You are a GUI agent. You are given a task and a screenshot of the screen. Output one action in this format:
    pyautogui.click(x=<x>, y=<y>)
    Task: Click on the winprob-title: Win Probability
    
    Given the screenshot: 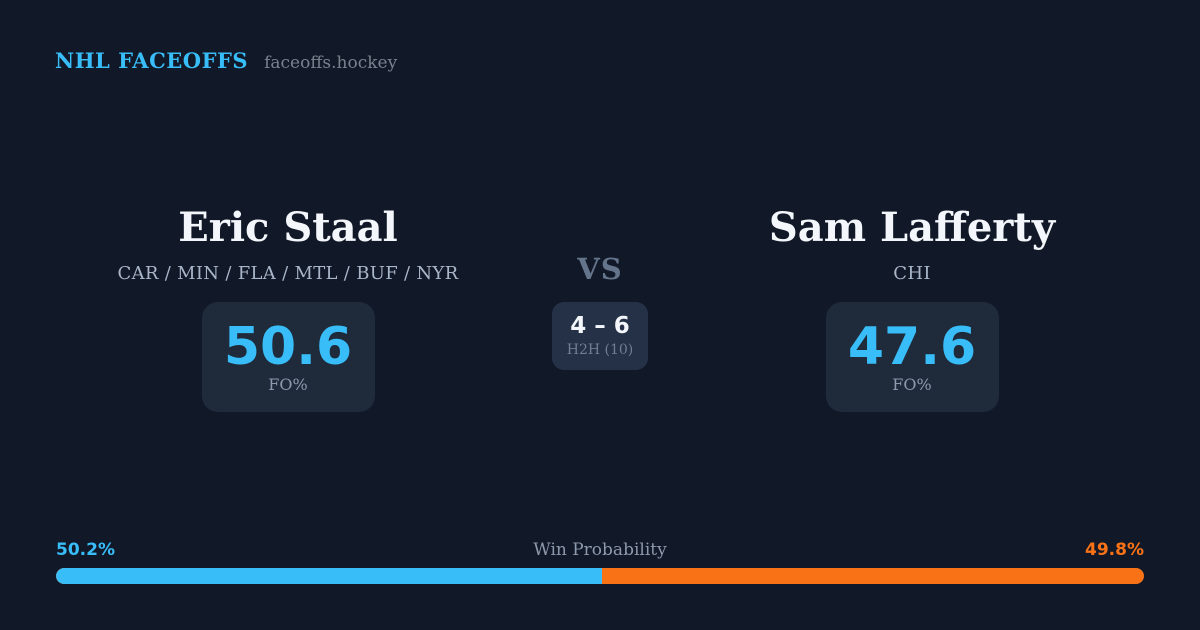 What is the action you would take?
    pyautogui.click(x=600, y=550)
    